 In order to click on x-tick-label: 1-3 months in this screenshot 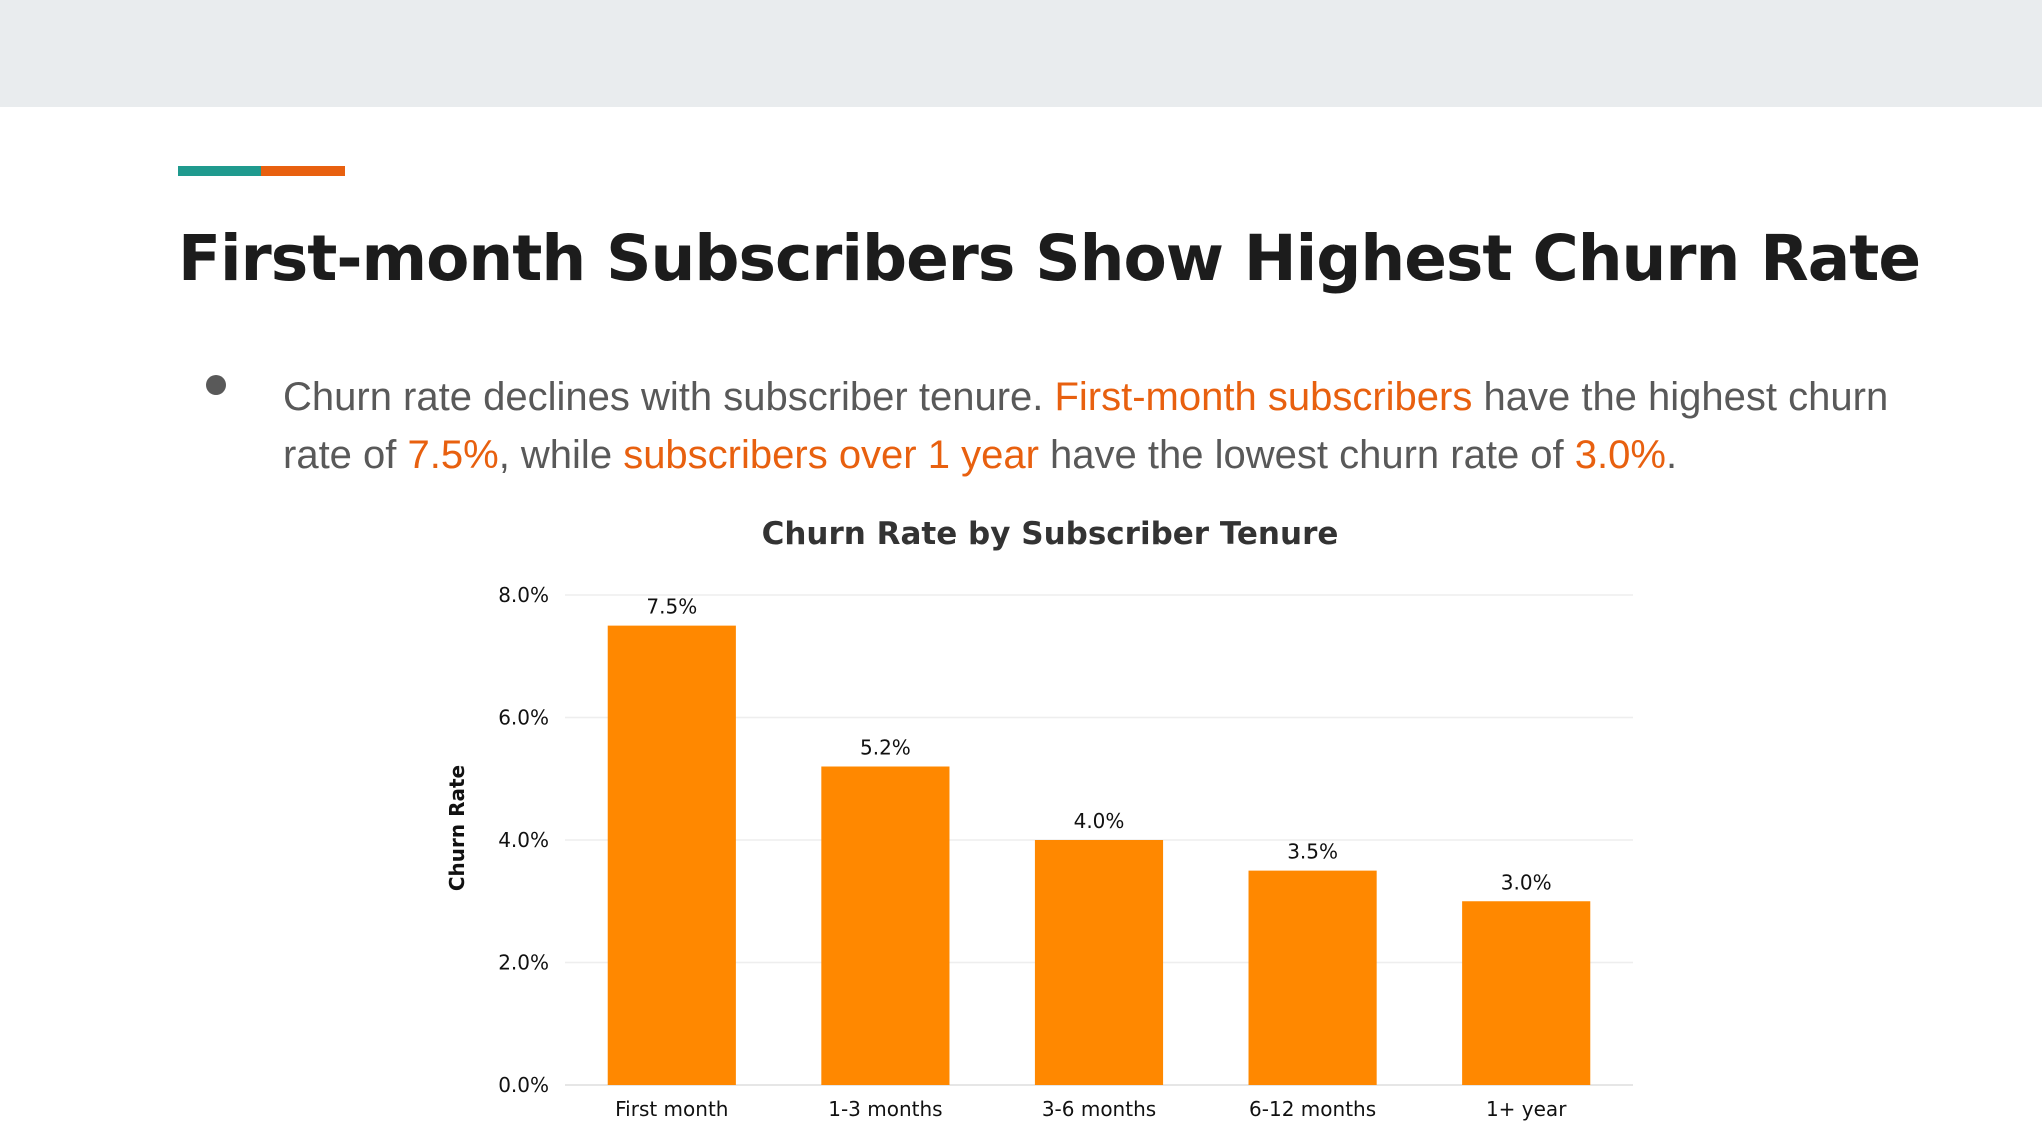, I will do `click(885, 1109)`.